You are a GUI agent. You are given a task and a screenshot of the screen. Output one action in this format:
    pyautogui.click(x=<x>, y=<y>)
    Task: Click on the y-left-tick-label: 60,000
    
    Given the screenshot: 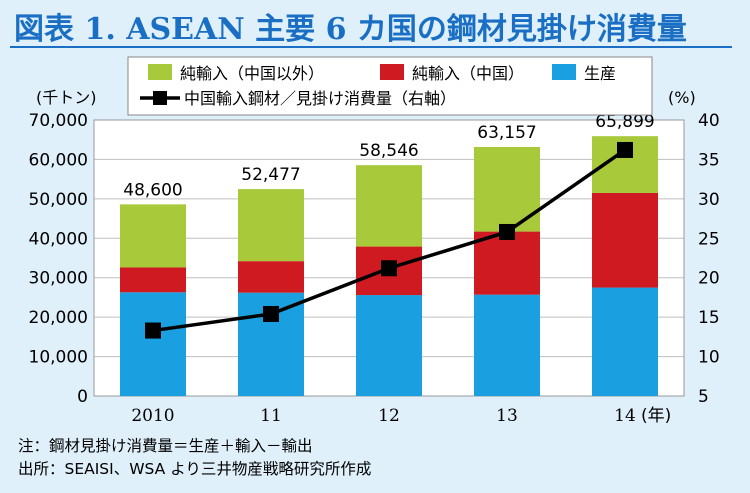 What is the action you would take?
    pyautogui.click(x=58, y=160)
    